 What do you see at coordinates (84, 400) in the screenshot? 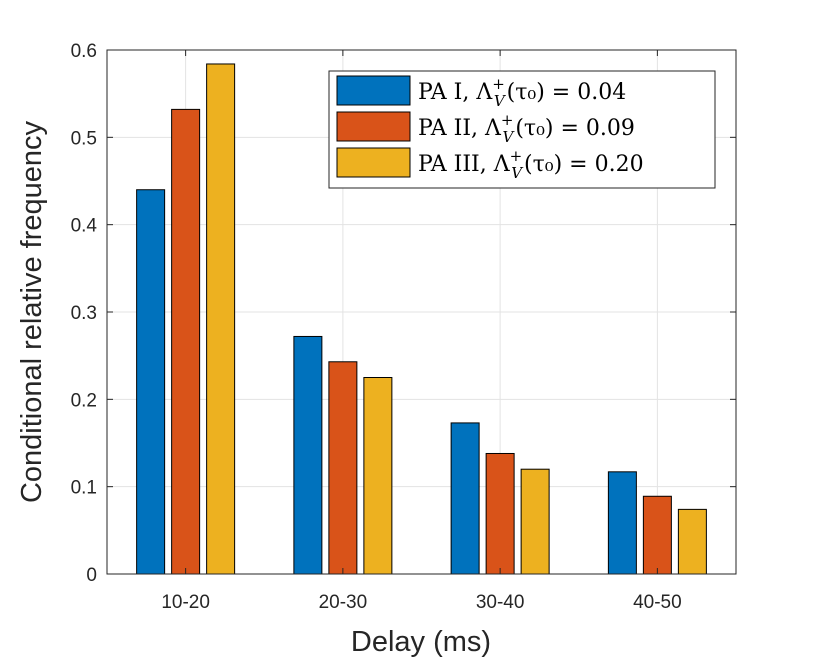
I see `y-tick-label: 0.2` at bounding box center [84, 400].